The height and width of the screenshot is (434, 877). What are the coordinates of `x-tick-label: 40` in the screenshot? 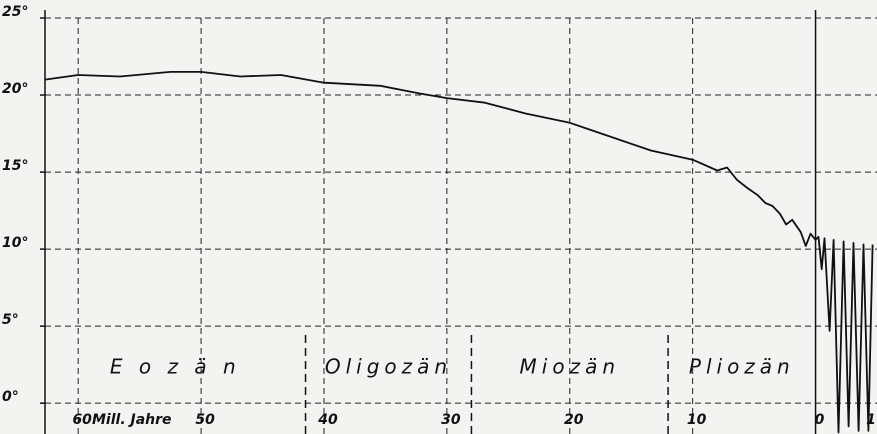 It's located at (327, 420).